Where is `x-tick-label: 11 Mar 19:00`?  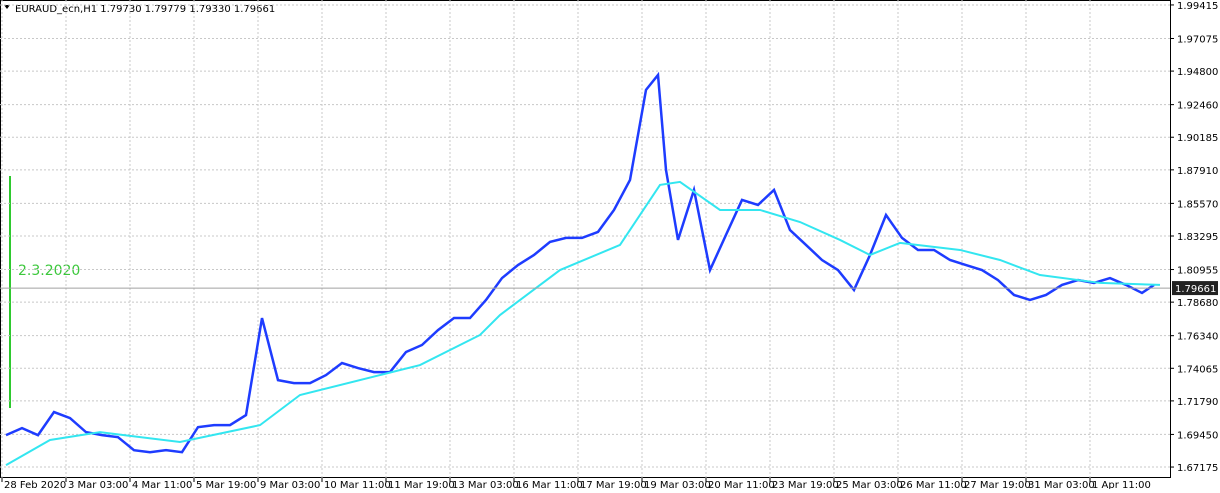
x-tick-label: 11 Mar 19:00 is located at coordinates (421, 484).